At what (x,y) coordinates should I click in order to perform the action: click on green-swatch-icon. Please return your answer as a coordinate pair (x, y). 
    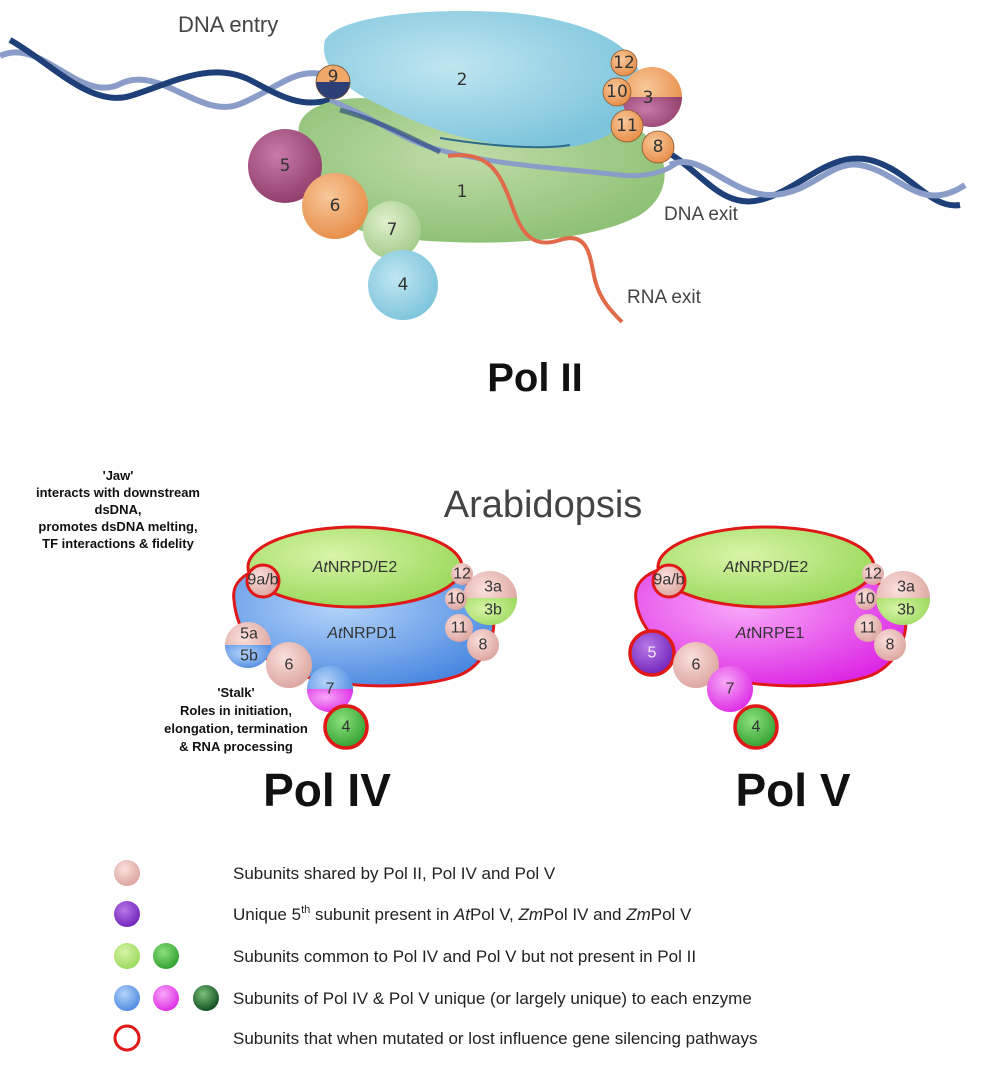
    Looking at the image, I should click on (166, 956).